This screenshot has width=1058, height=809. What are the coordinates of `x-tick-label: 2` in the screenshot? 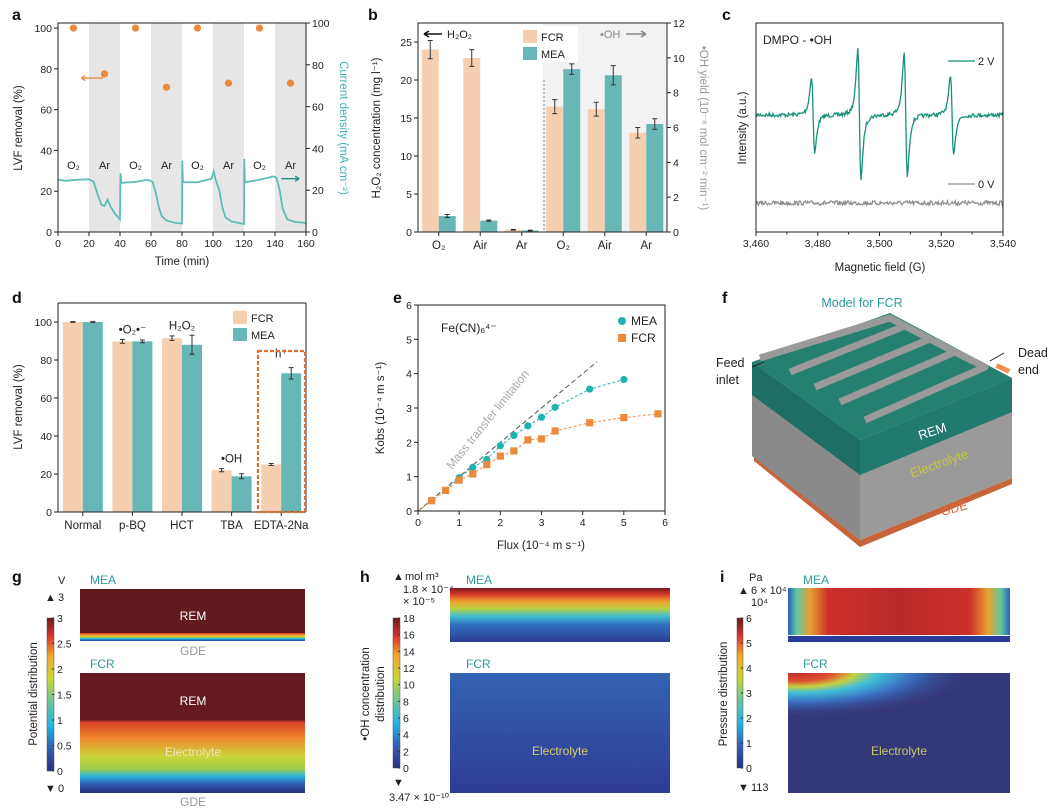 It's located at (500, 523).